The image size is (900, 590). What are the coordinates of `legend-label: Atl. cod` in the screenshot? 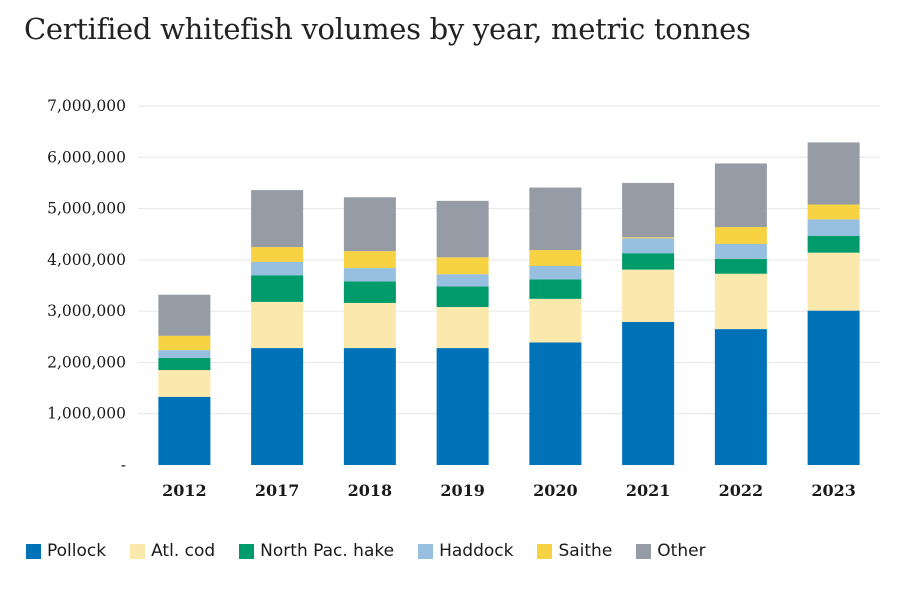 It's located at (183, 551).